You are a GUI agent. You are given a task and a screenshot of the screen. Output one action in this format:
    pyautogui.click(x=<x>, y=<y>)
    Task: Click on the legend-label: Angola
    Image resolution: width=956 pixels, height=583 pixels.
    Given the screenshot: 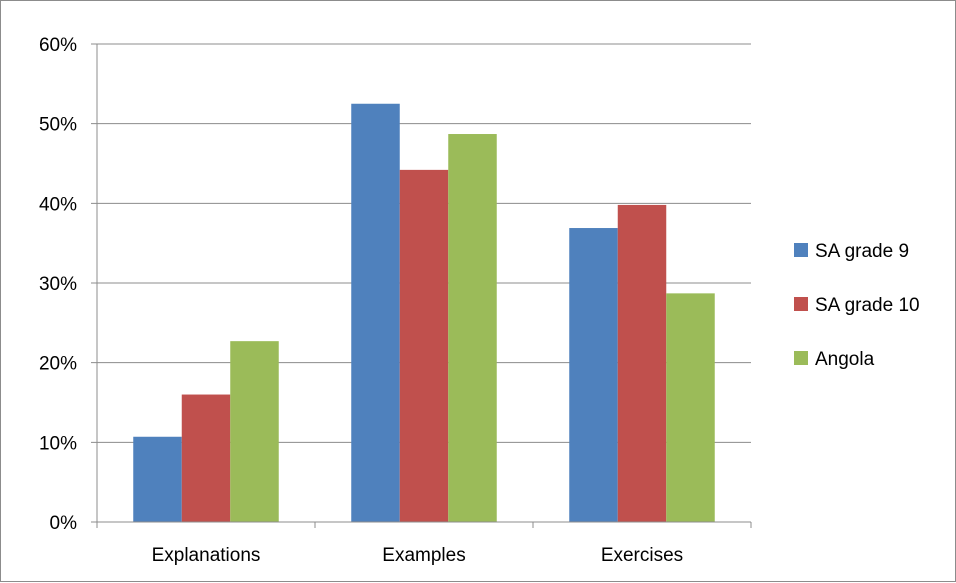 What is the action you would take?
    pyautogui.click(x=845, y=359)
    